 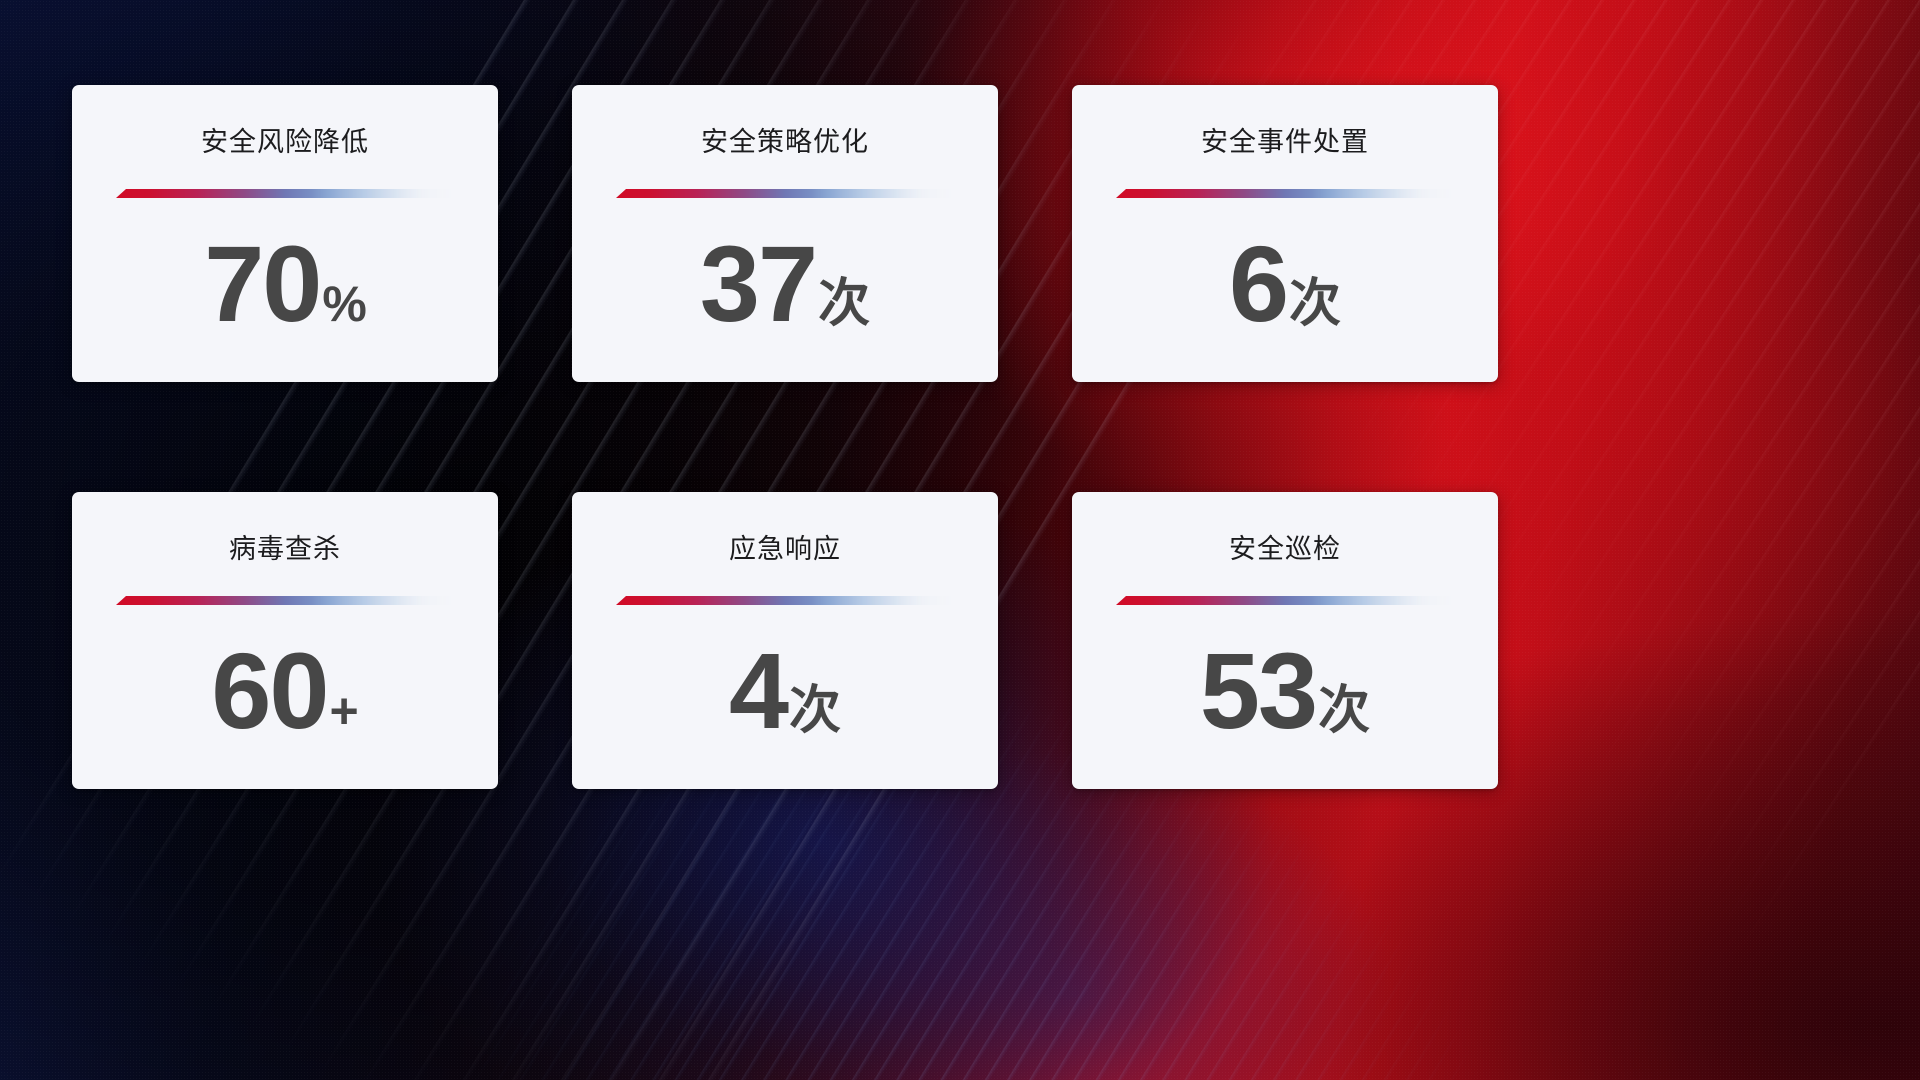 I want to click on metric-readout: 6 次, so click(x=1285, y=283).